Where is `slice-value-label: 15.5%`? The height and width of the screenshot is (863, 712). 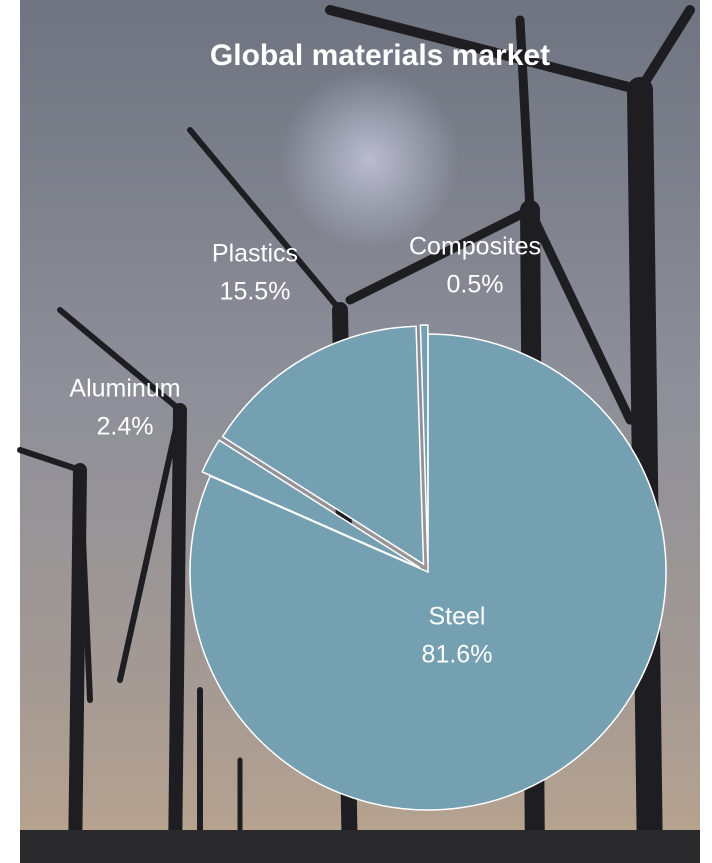
slice-value-label: 15.5% is located at coordinates (255, 292).